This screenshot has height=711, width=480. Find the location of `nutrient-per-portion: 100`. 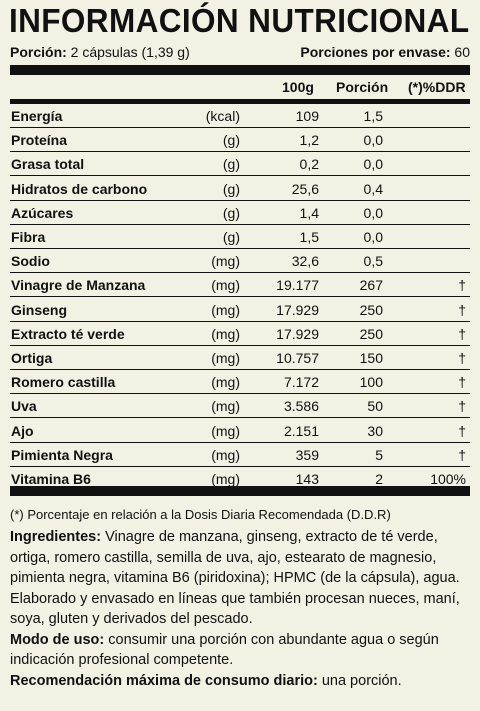

nutrient-per-portion: 100 is located at coordinates (371, 382).